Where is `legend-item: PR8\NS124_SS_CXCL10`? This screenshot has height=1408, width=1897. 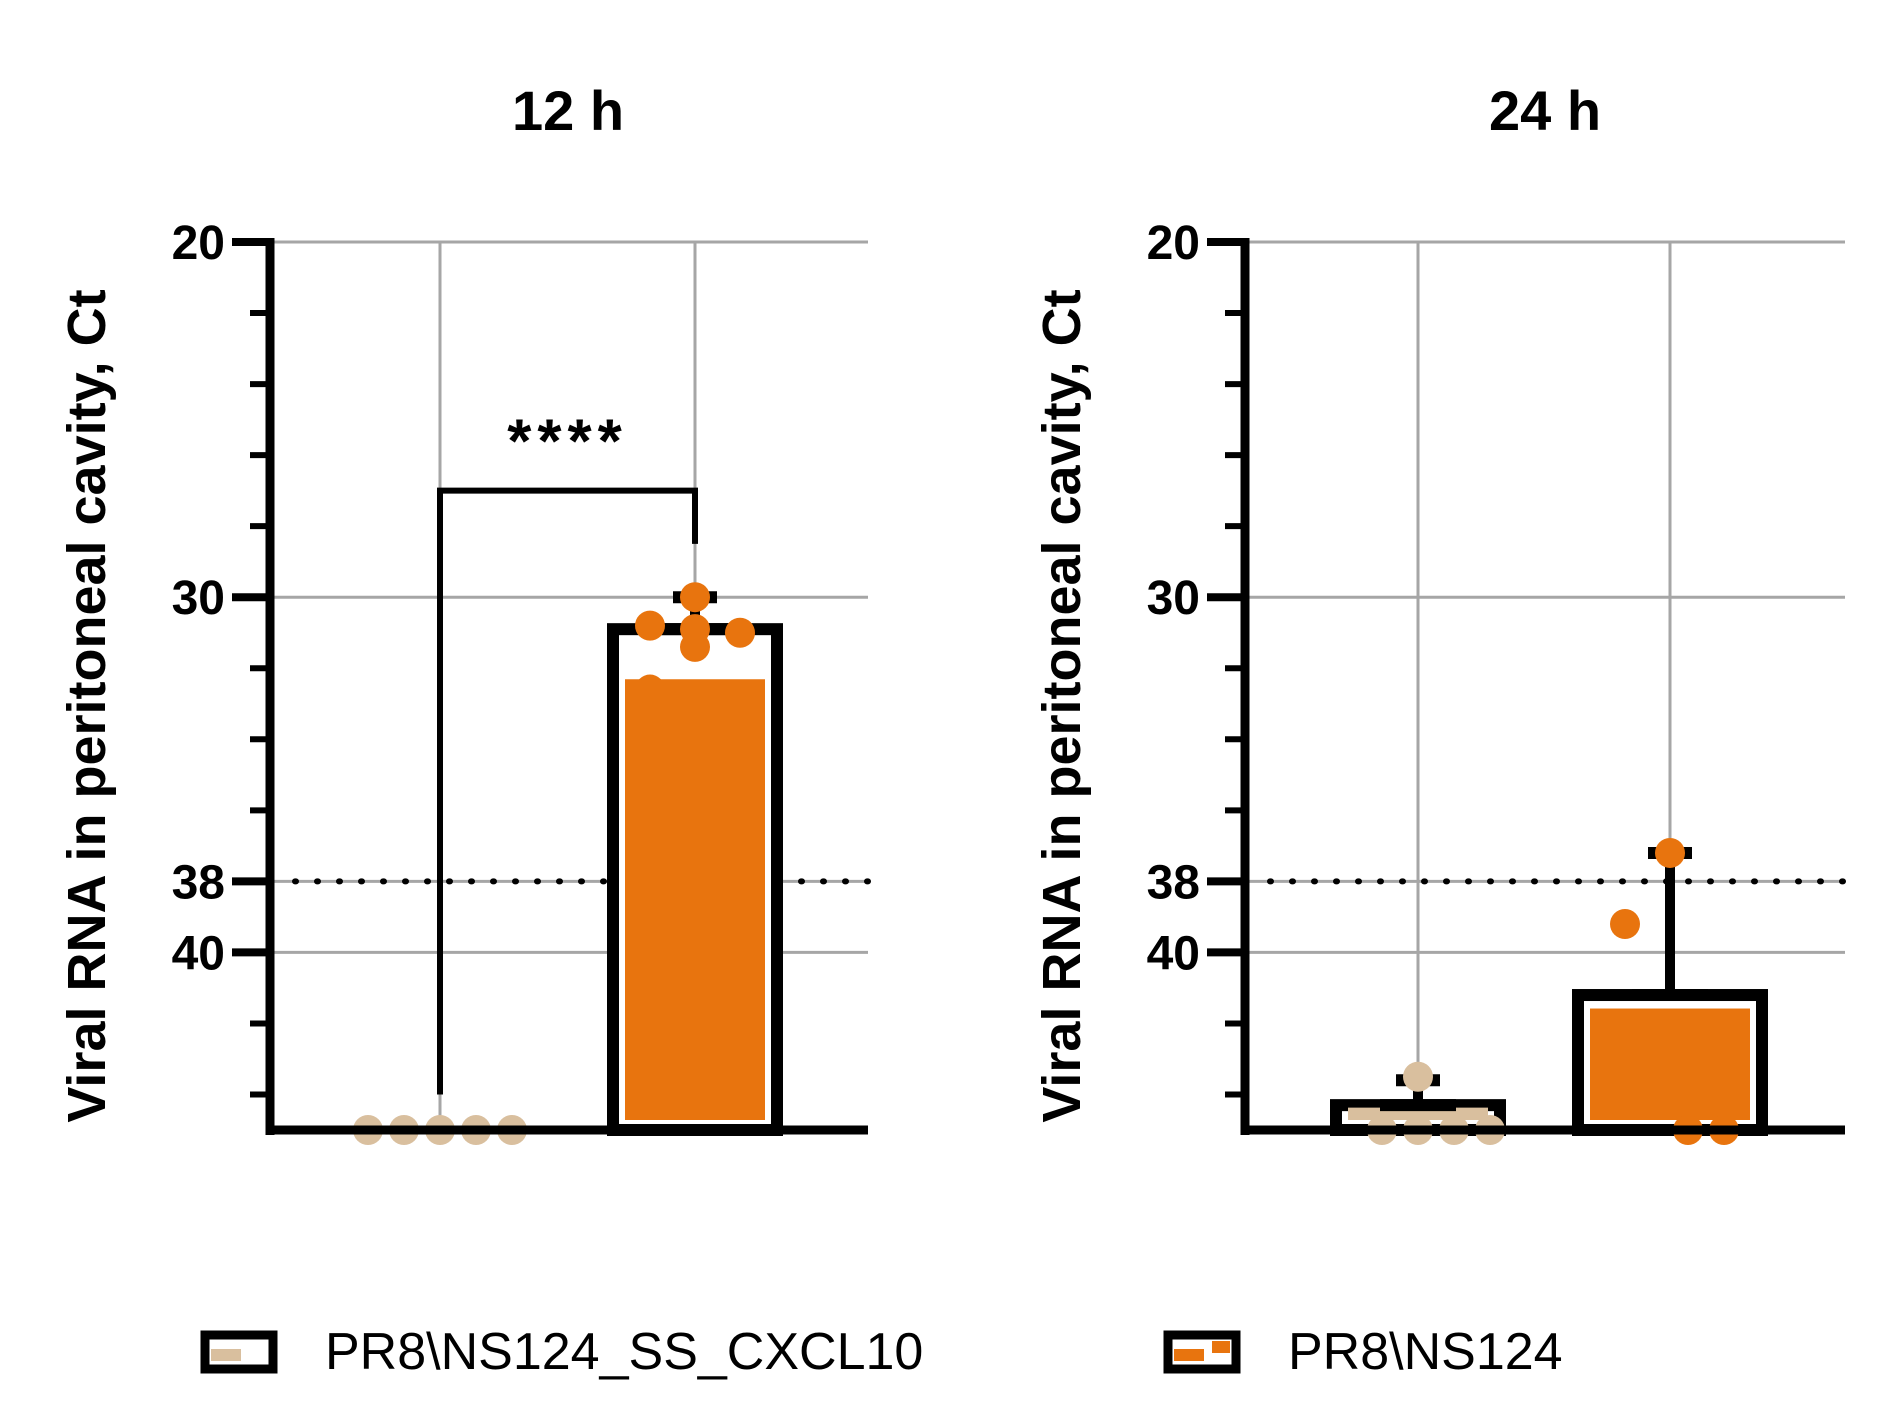
legend-item: PR8\NS124_SS_CXCL10 is located at coordinates (561, 1352).